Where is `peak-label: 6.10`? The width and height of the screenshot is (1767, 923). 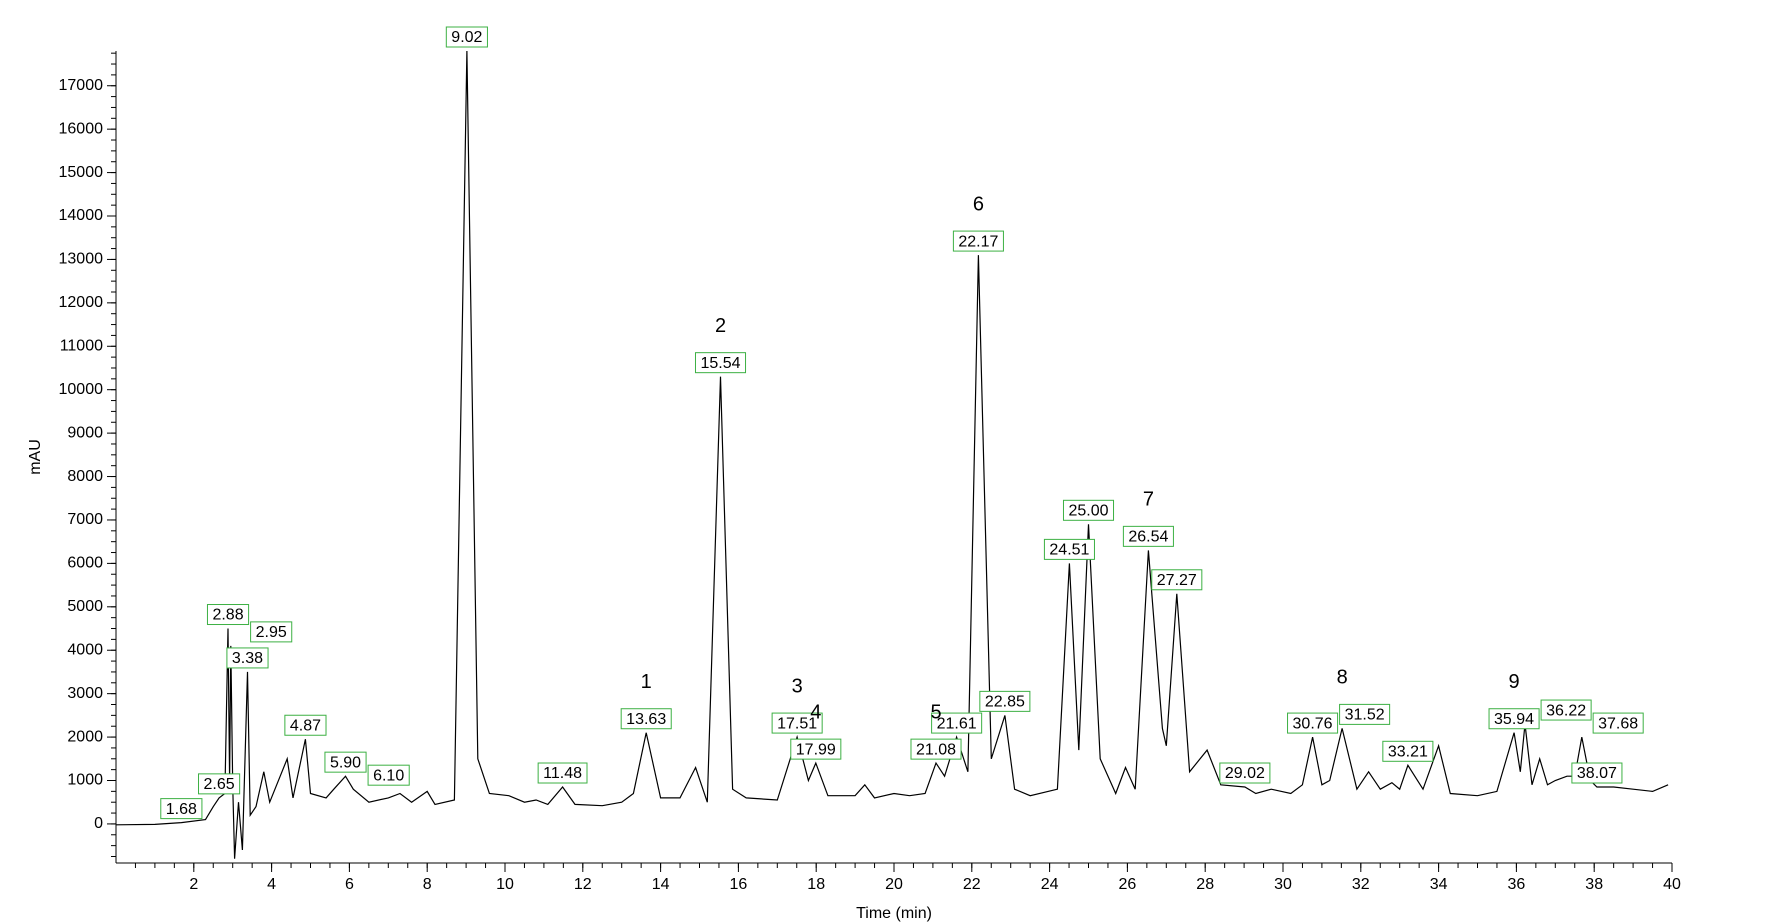
peak-label: 6.10 is located at coordinates (388, 775).